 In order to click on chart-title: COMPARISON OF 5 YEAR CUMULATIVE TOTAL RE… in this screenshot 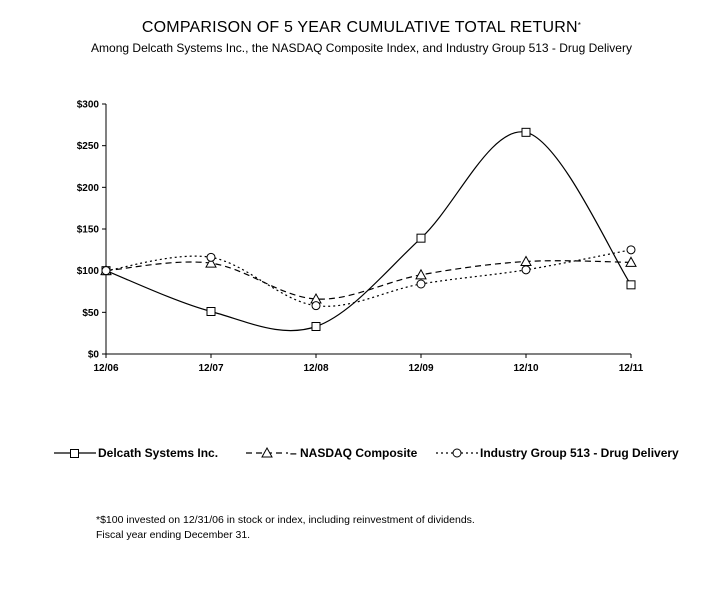, I will do `click(361, 28)`.